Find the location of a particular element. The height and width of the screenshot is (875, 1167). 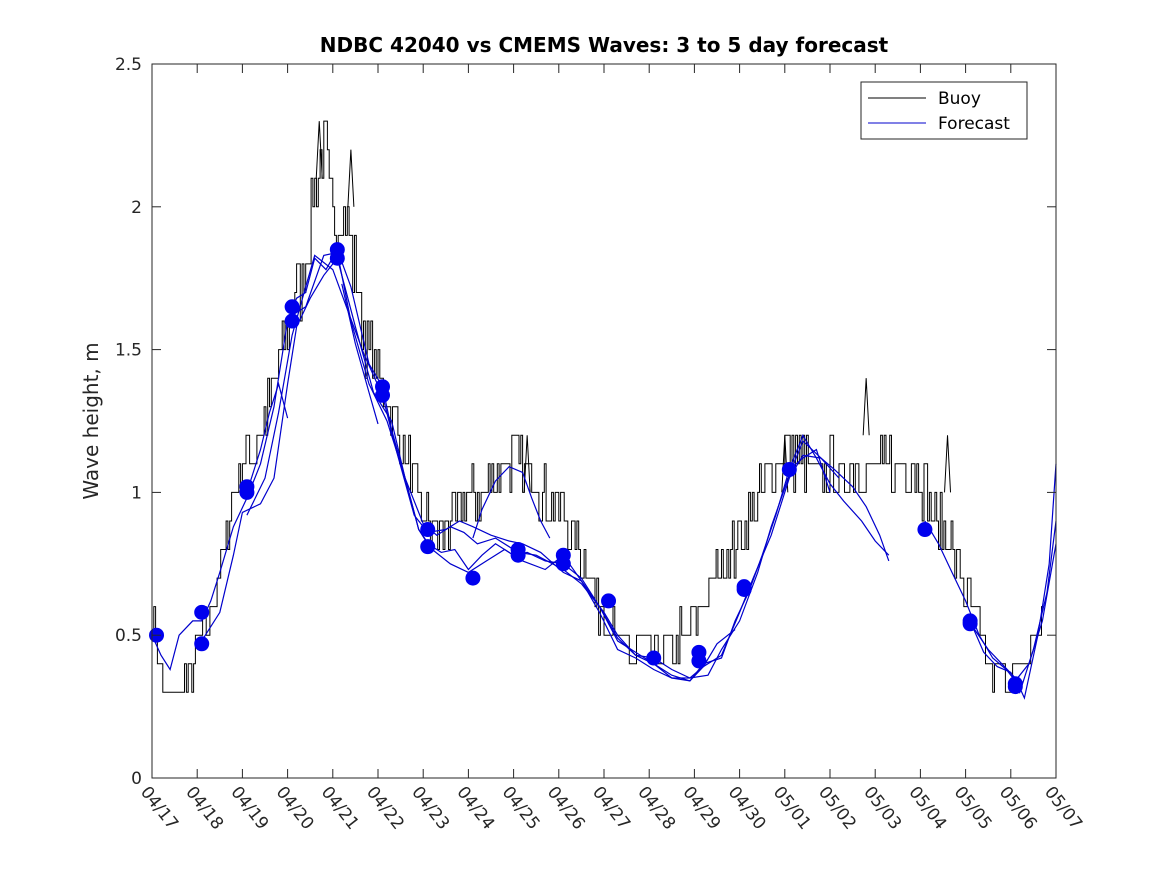

legend-forecast-label: Forecast is located at coordinates (974, 124).